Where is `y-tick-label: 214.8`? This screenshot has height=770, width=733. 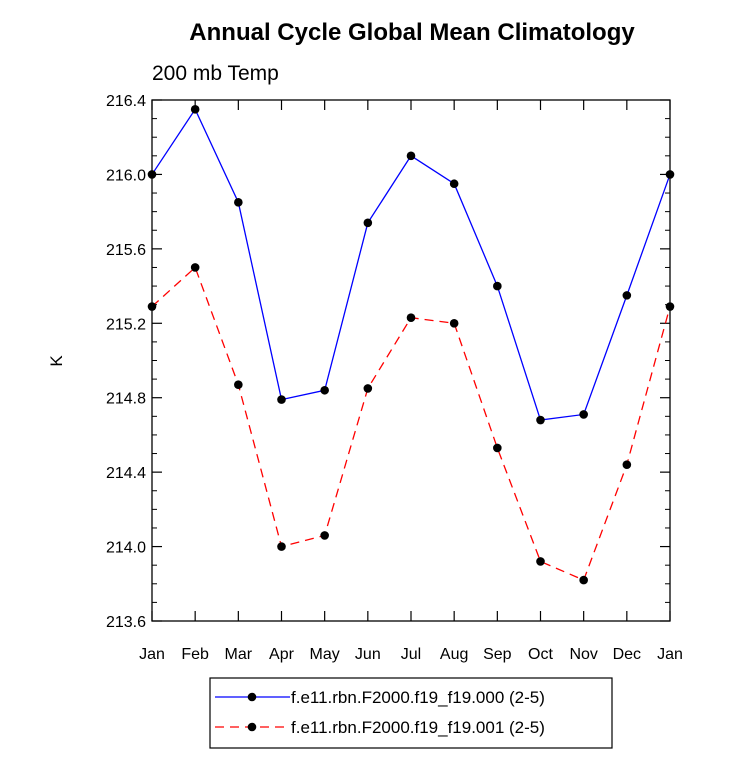
y-tick-label: 214.8 is located at coordinates (126, 399).